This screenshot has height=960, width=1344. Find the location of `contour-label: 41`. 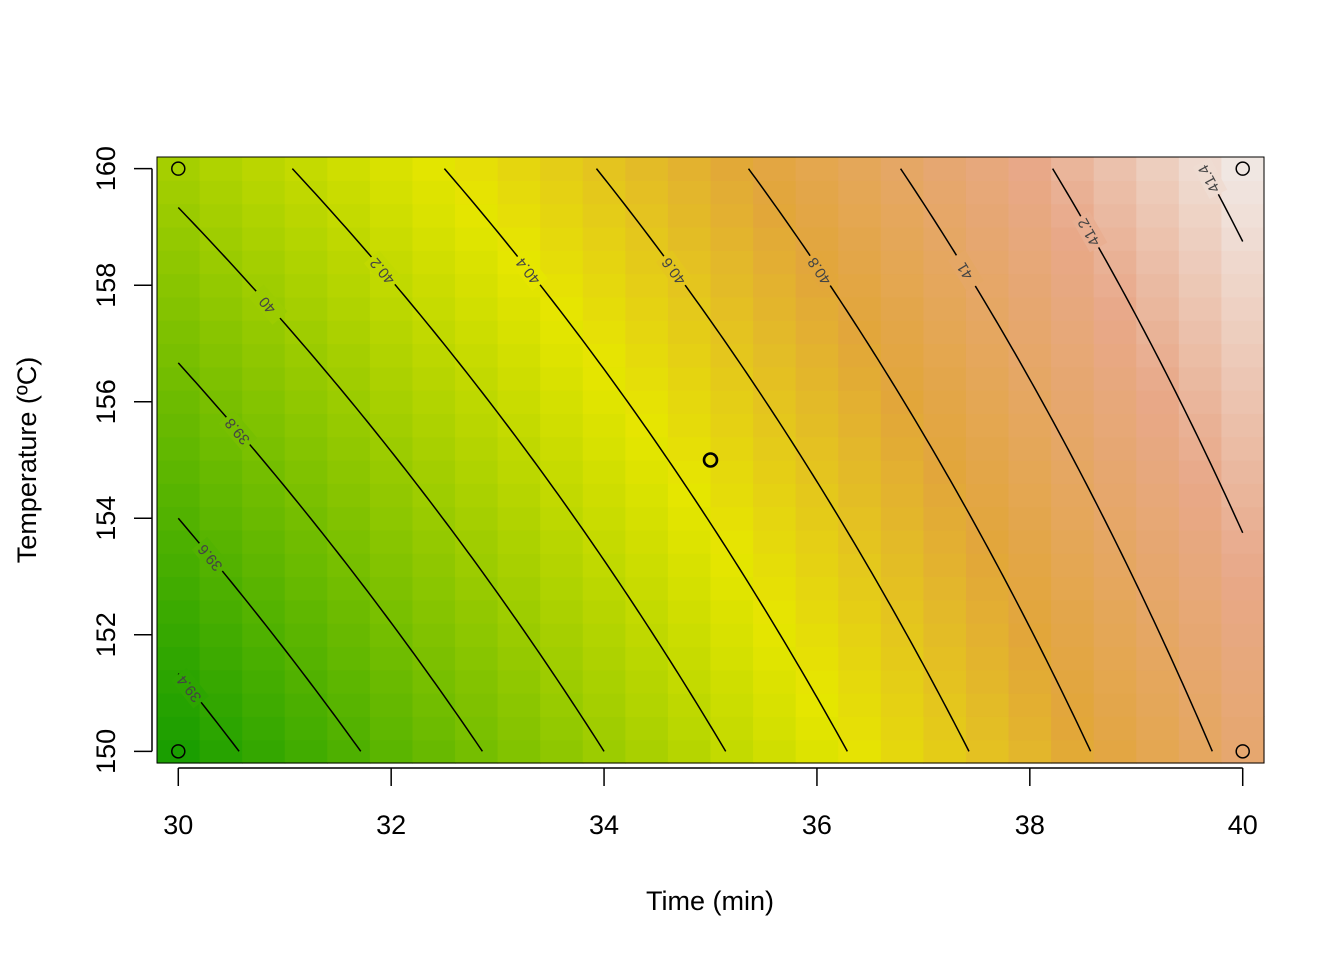

contour-label: 41 is located at coordinates (965, 270).